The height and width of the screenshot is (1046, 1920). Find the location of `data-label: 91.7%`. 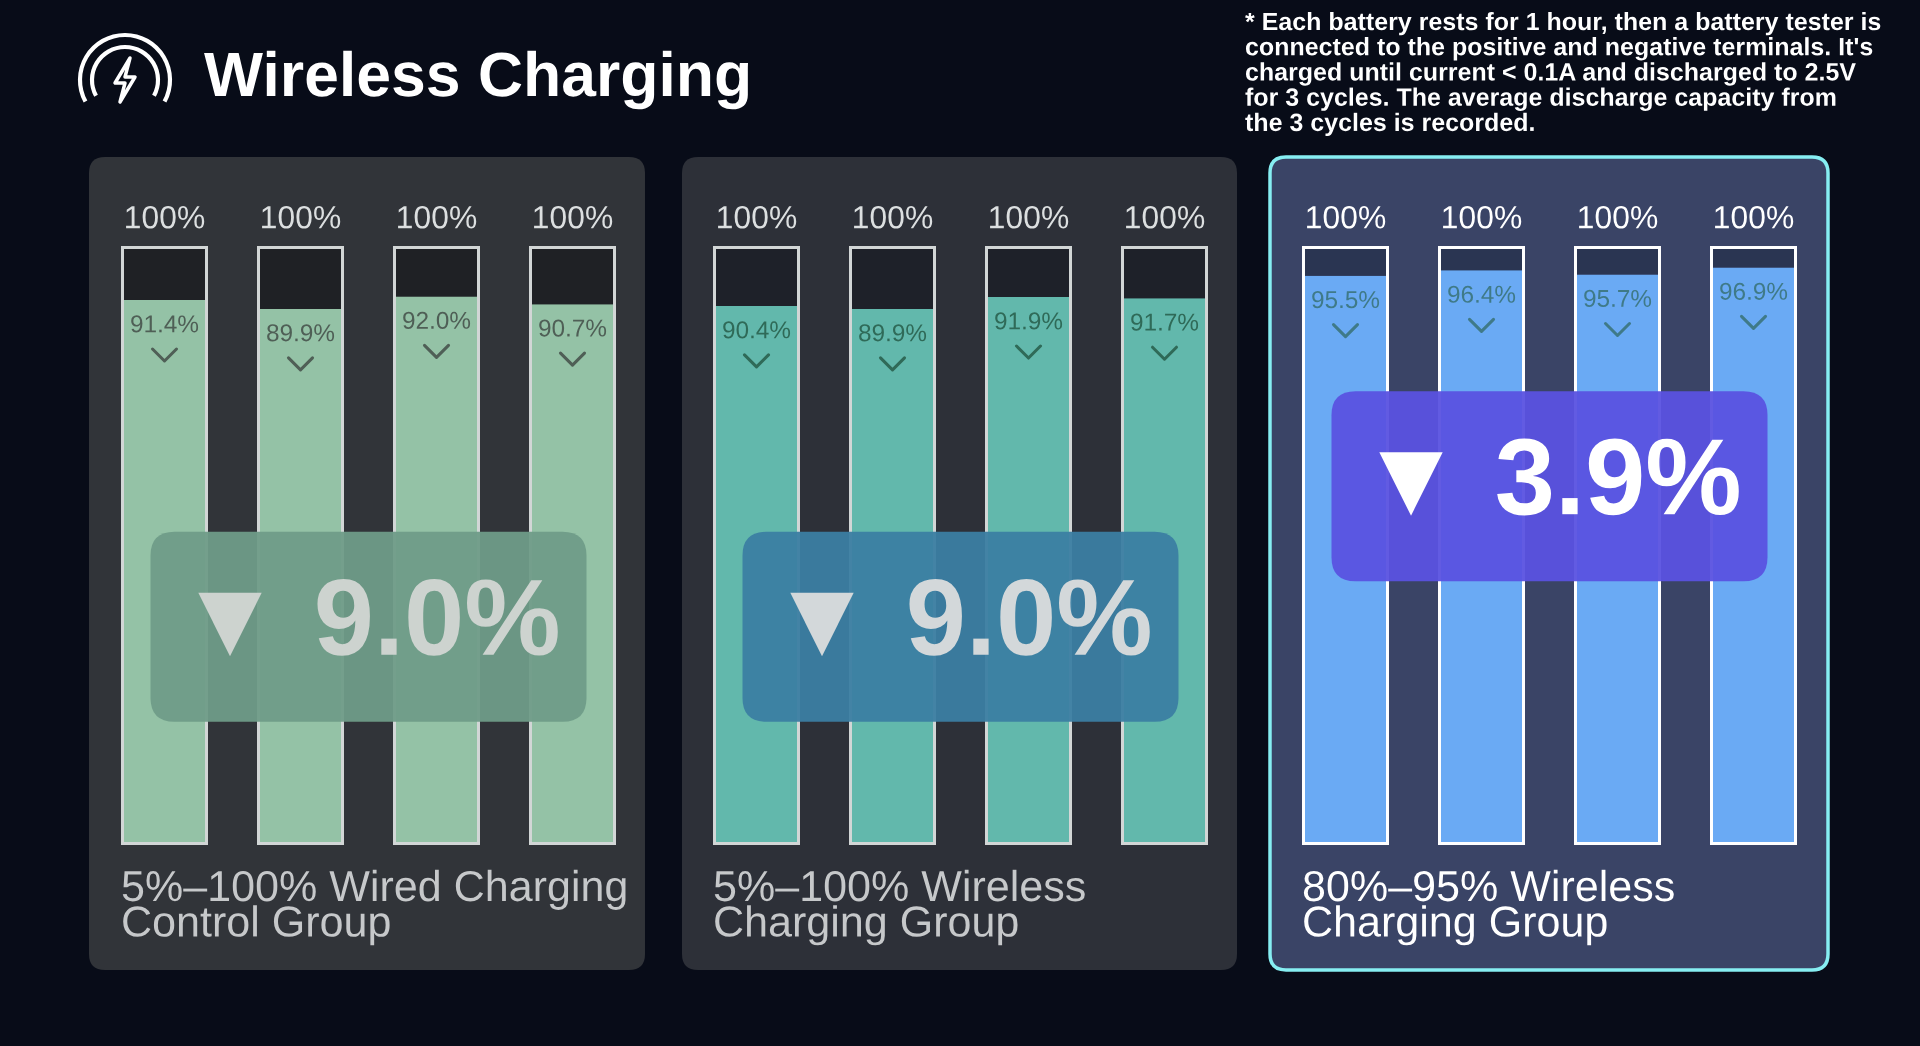

data-label: 91.7% is located at coordinates (1165, 322).